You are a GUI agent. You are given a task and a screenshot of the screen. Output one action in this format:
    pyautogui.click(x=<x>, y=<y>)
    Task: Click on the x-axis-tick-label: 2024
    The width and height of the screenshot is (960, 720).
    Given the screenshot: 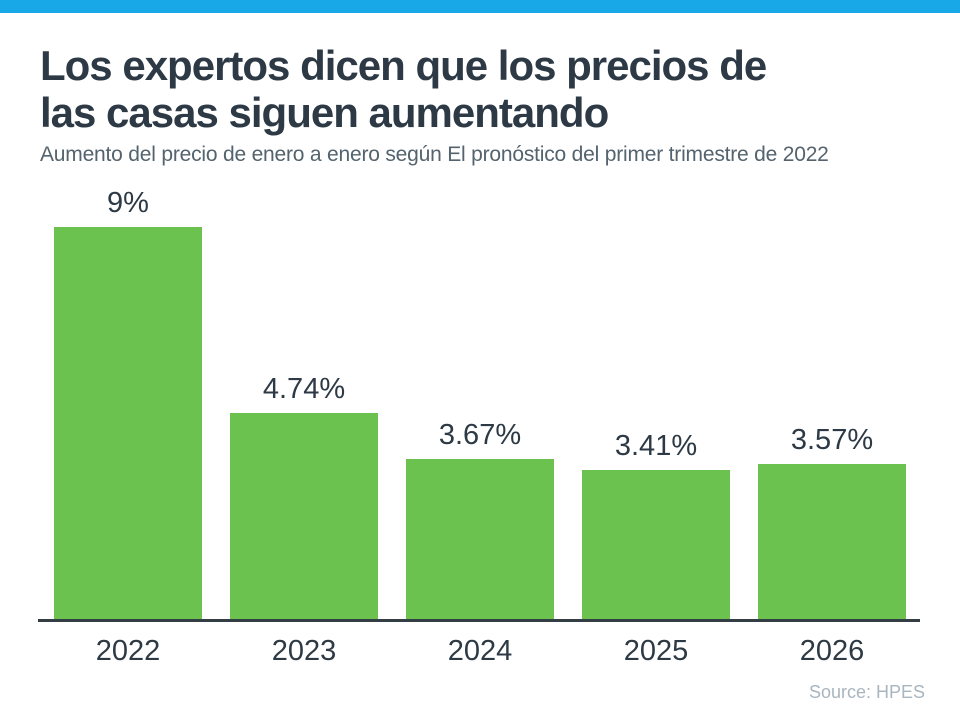 What is the action you would take?
    pyautogui.click(x=480, y=651)
    